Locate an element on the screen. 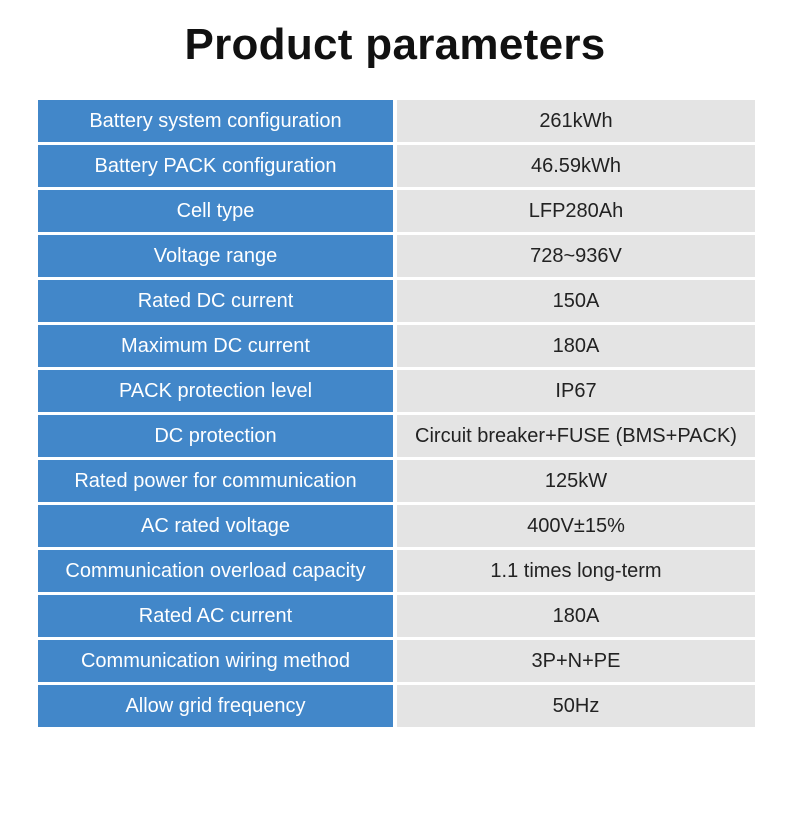  param-label: Maximum DC current is located at coordinates (215, 346).